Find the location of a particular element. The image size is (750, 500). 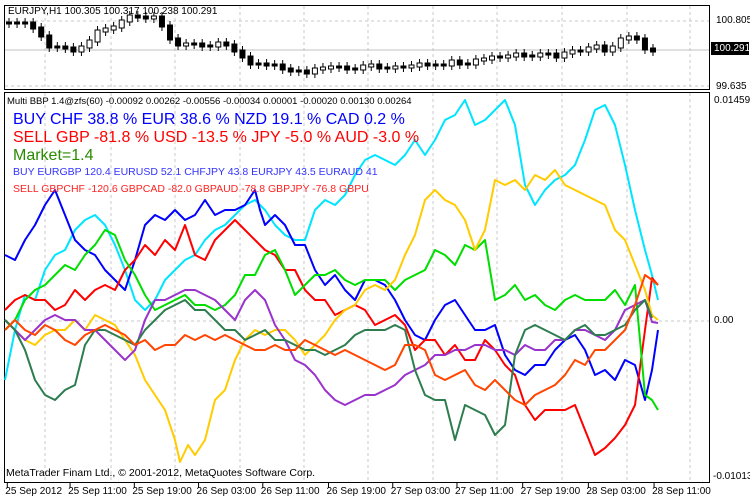

x-tick-label: 25 Sep 2012 is located at coordinates (34, 491).